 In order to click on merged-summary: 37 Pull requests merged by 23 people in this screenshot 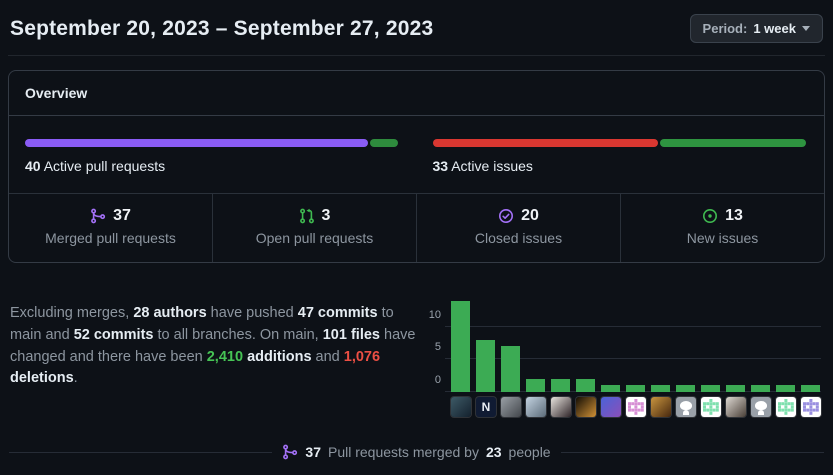, I will do `click(416, 452)`.